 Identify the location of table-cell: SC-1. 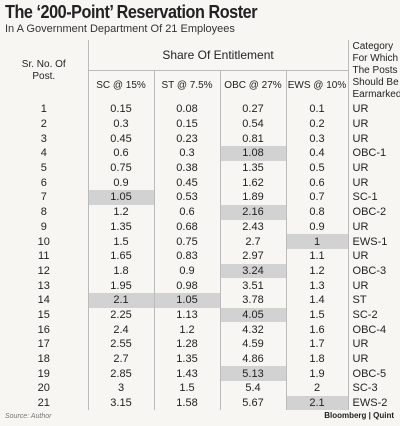
(373, 197).